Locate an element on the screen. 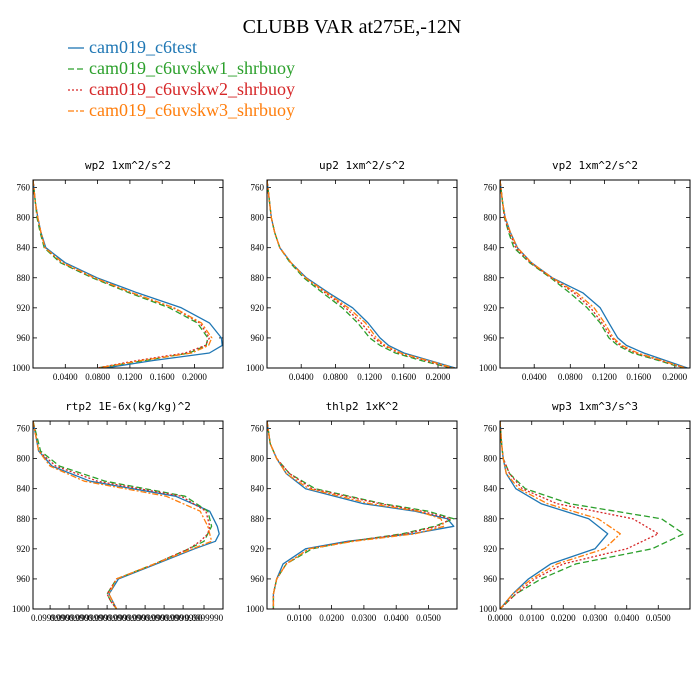  panel-title: rtp2 1E-6x(kg/kg)^2 is located at coordinates (128, 406).